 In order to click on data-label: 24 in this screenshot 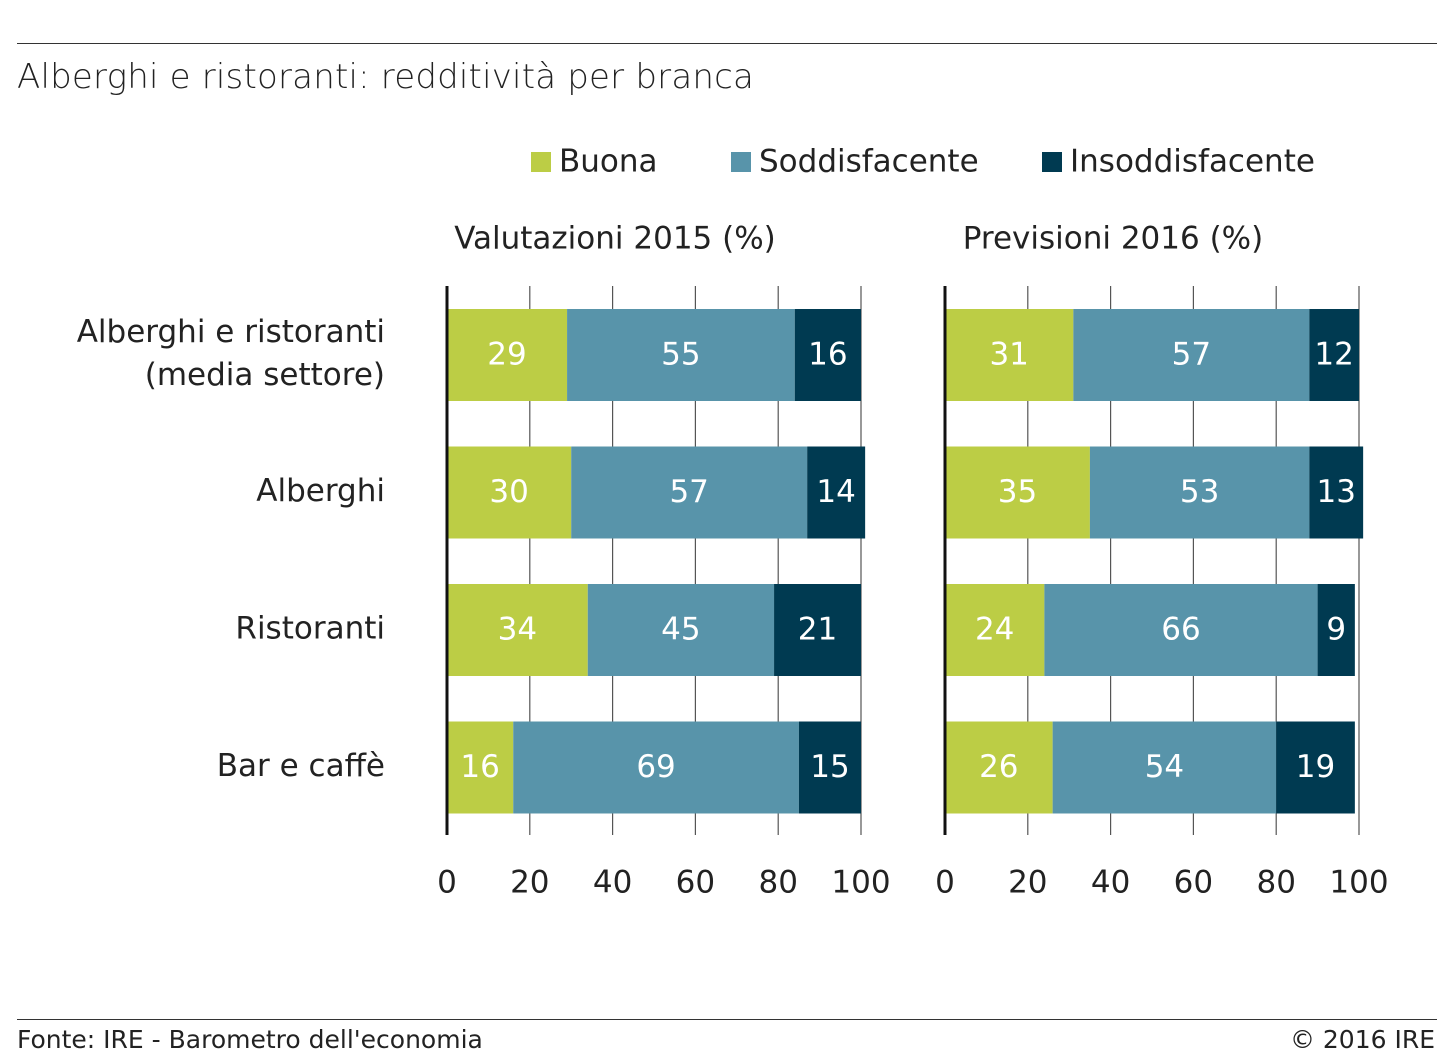, I will do `click(994, 630)`.